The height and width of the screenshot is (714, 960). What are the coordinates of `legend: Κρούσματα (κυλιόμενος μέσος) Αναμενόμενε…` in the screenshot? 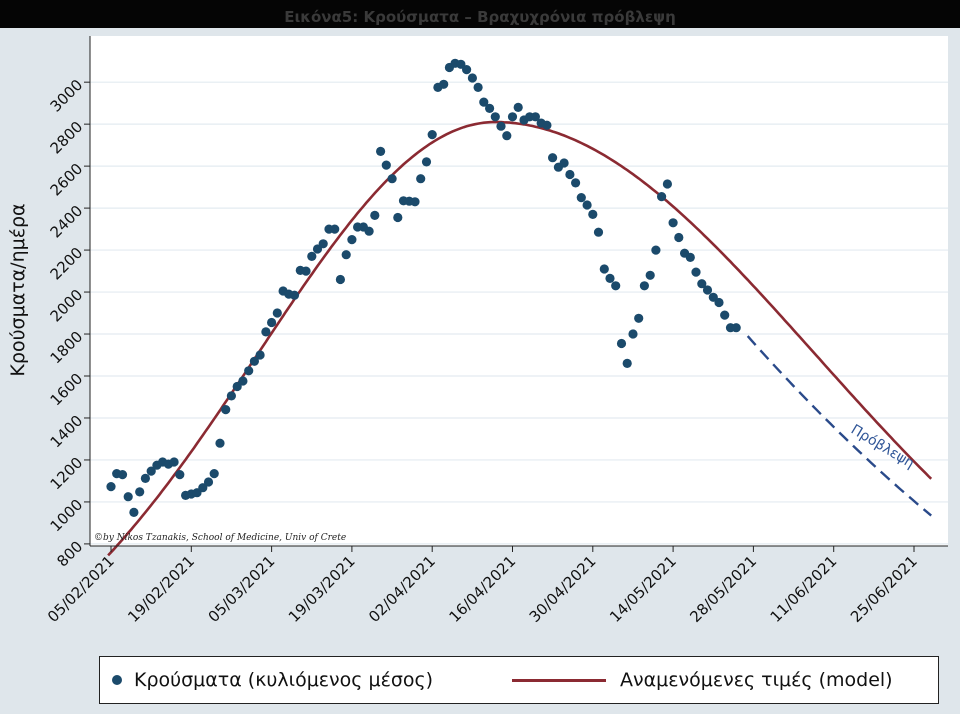 It's located at (519, 680).